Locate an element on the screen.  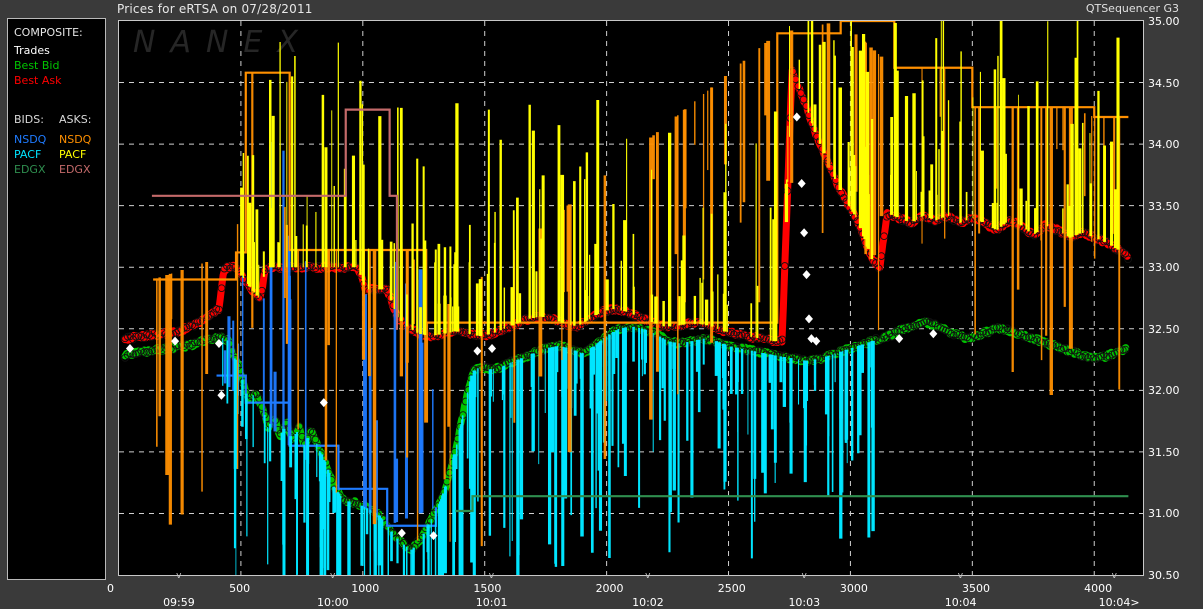
legend-ask-edgx: EDGX is located at coordinates (75, 169).